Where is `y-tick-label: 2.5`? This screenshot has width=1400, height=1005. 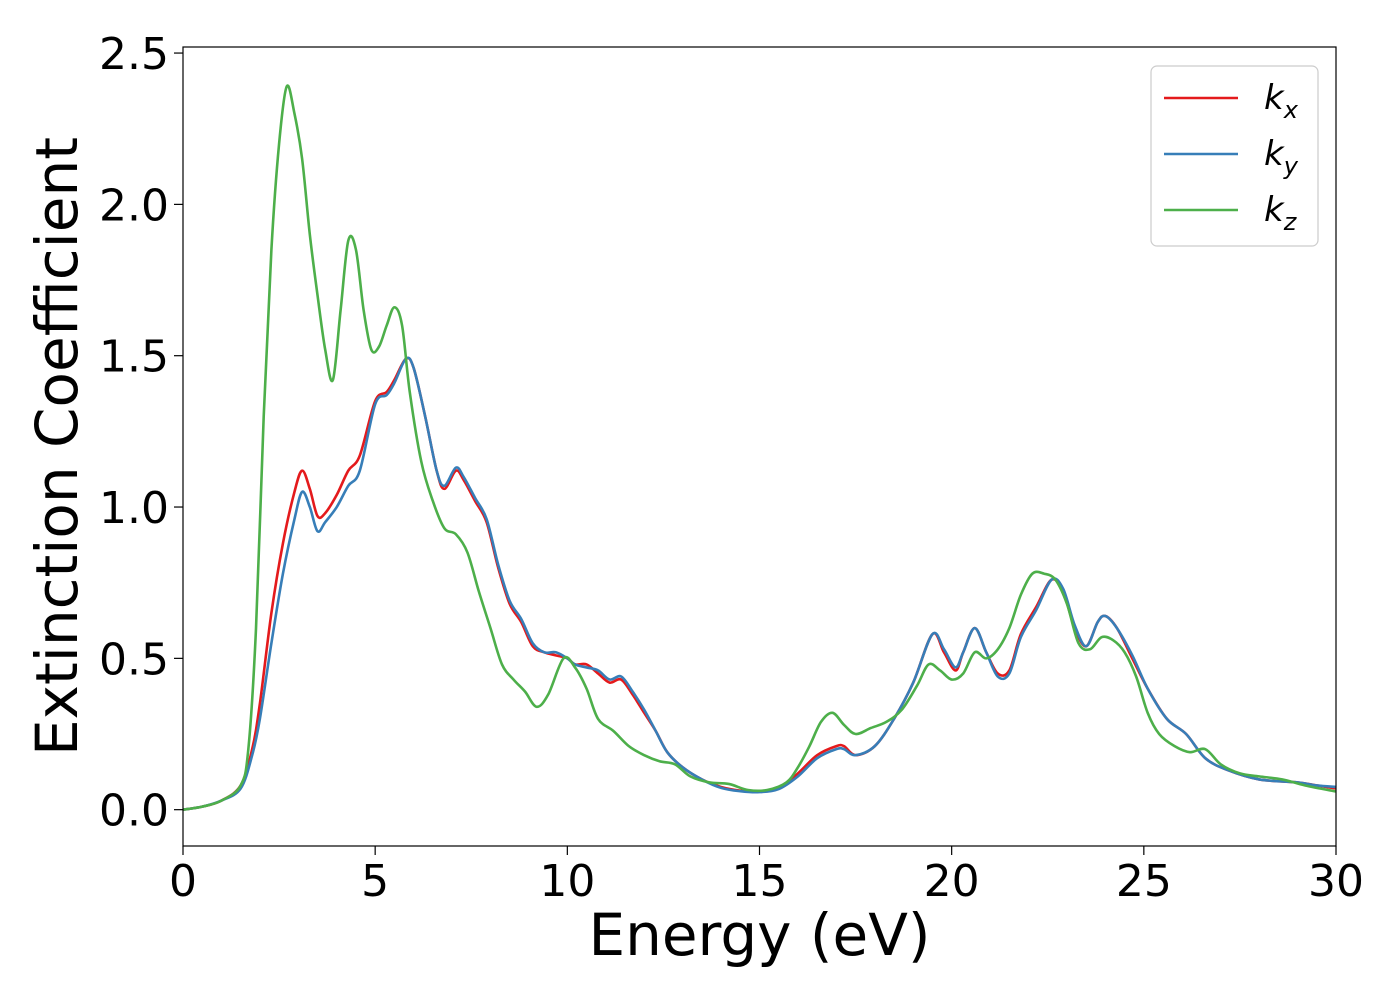 y-tick-label: 2.5 is located at coordinates (134, 54).